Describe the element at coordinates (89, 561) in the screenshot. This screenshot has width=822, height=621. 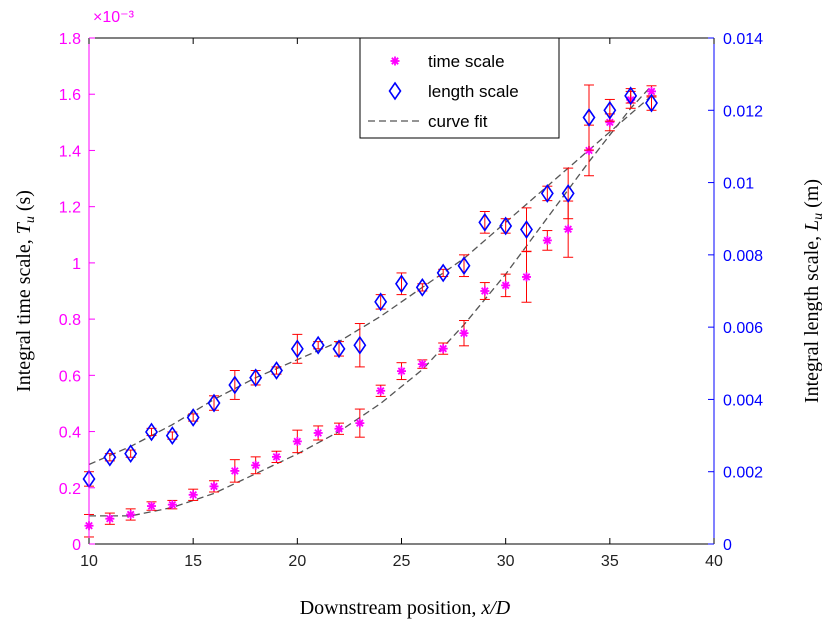
I see `x-tick-label: 10` at that location.